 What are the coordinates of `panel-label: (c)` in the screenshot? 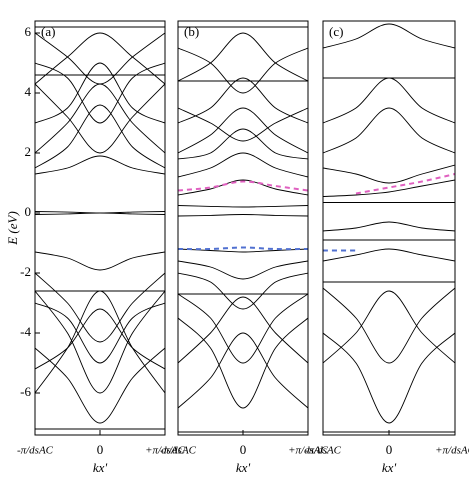 It's located at (336, 31).